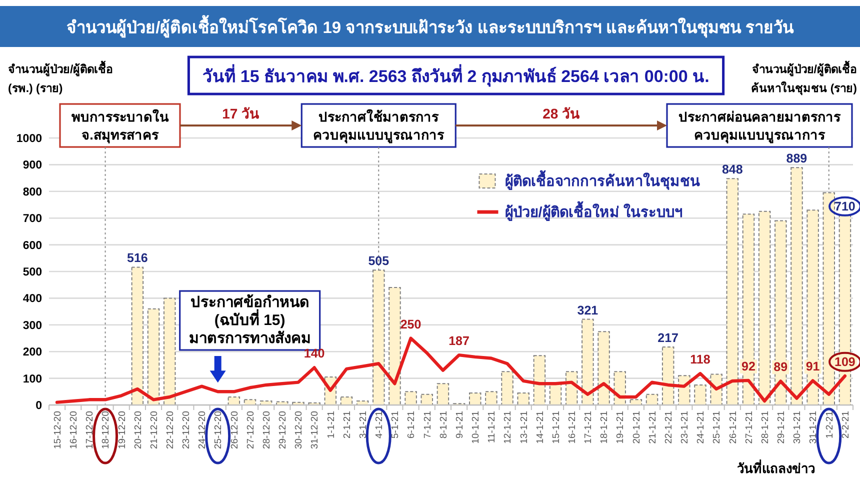 The height and width of the screenshot is (484, 860). What do you see at coordinates (430, 27) in the screenshot?
I see `chart-title: จำนวนผู้ป่วย/ผู้ติดเชื้อใหม่โรคโควิด 19 จากระบบเฝ้าระวัง และระบบบริการฯ และค้นหาในชุมชน รายวัน` at bounding box center [430, 27].